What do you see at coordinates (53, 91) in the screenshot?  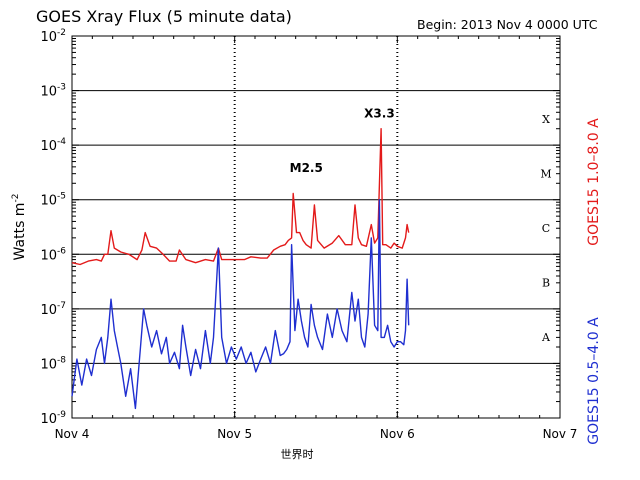 I see `y-tick-label: 10⁻³` at bounding box center [53, 91].